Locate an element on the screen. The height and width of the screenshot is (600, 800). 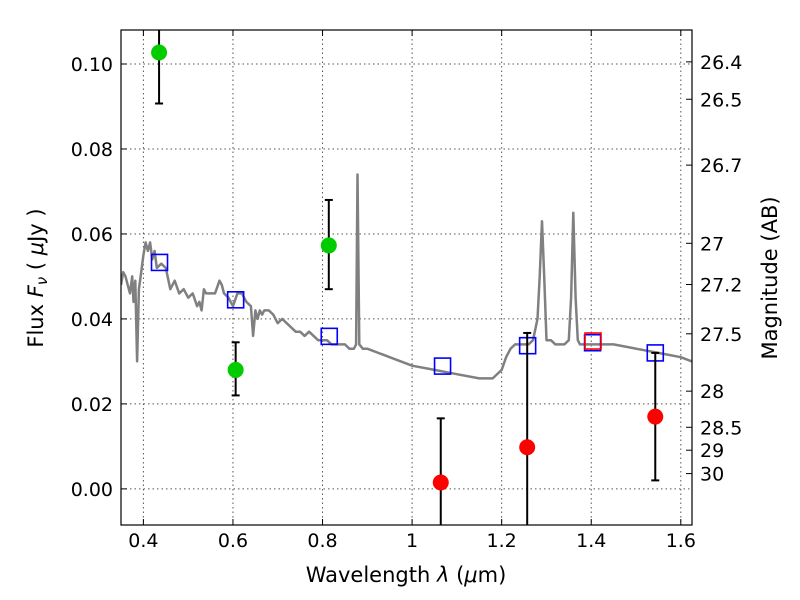
y2-tick-label: 29 is located at coordinates (712, 451).